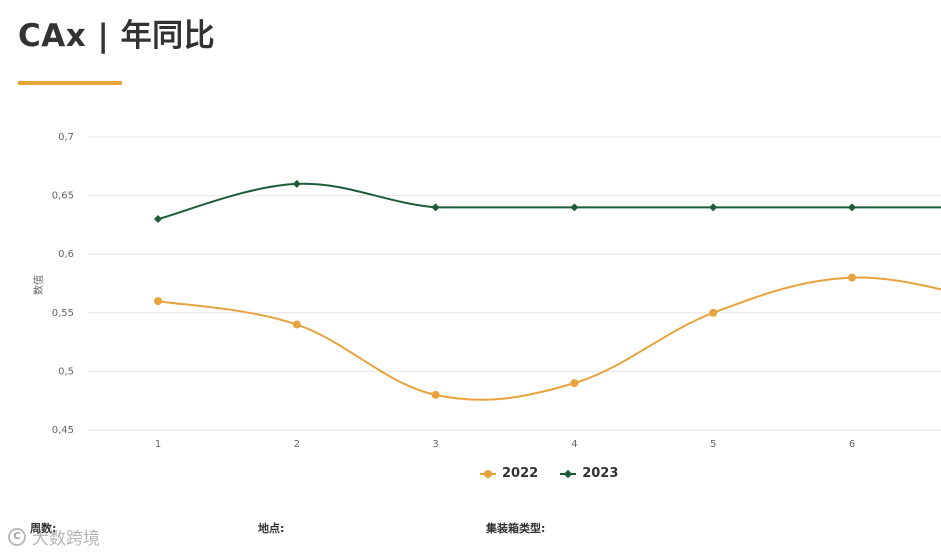  Describe the element at coordinates (470, 530) in the screenshot. I see `filter-bar: 周数: 地点: 集装箱类型:` at that location.